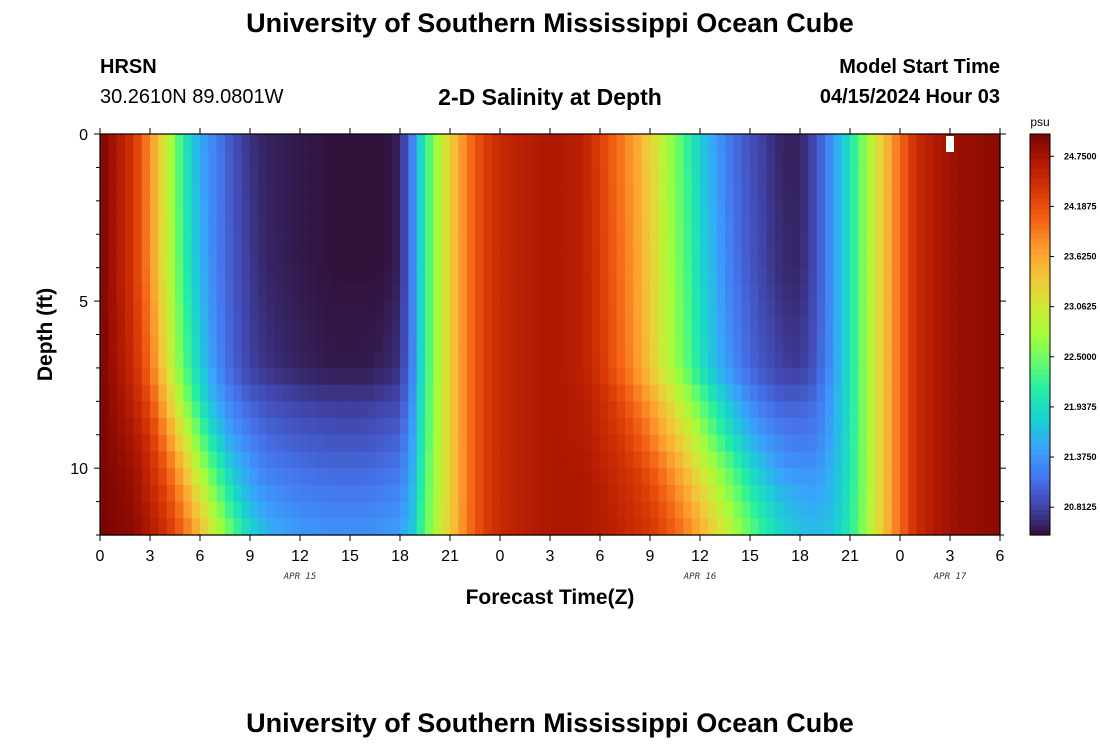  I want to click on x-tick-label: 0, so click(900, 556).